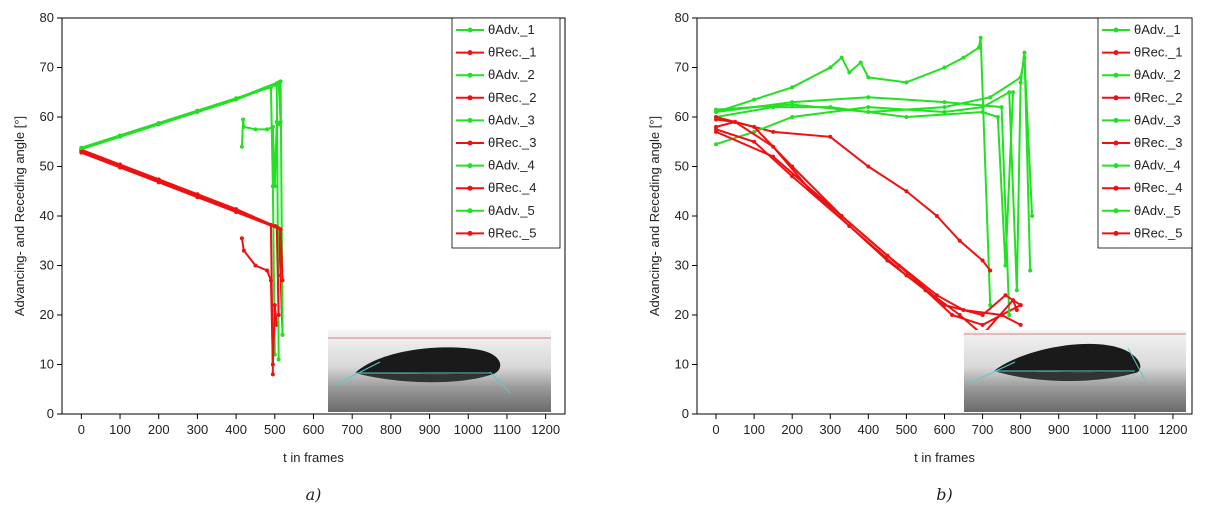 The image size is (1206, 519). I want to click on y-tick-label: 60, so click(682, 116).